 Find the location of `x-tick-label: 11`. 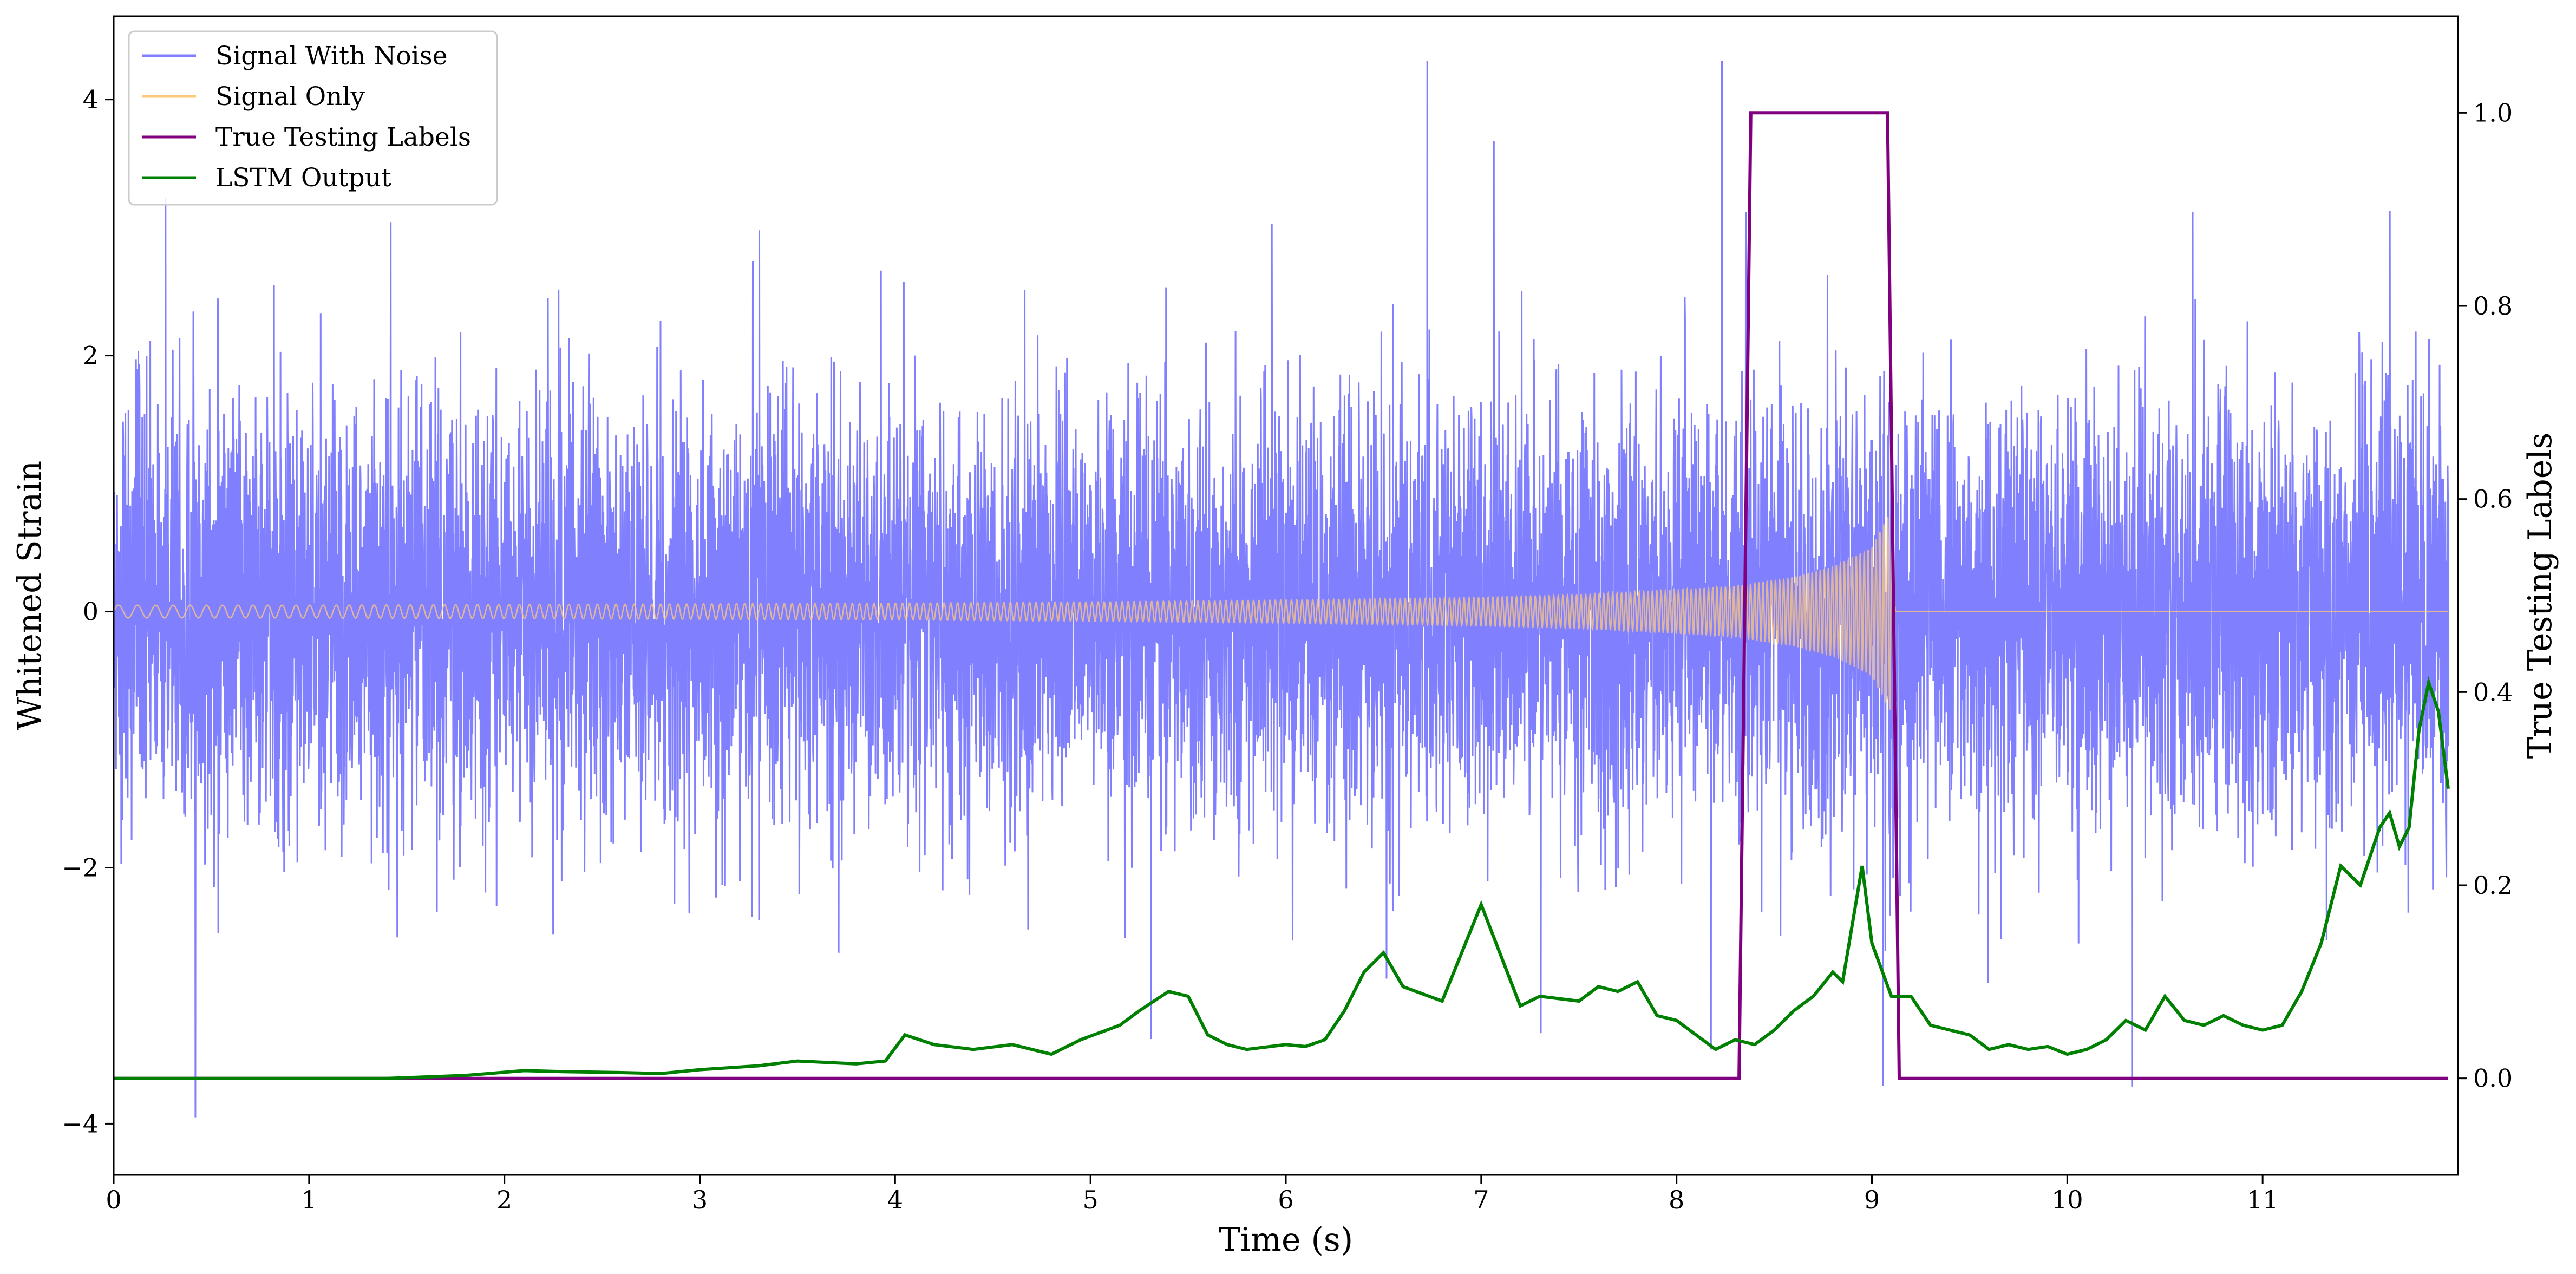

x-tick-label: 11 is located at coordinates (2263, 1199).